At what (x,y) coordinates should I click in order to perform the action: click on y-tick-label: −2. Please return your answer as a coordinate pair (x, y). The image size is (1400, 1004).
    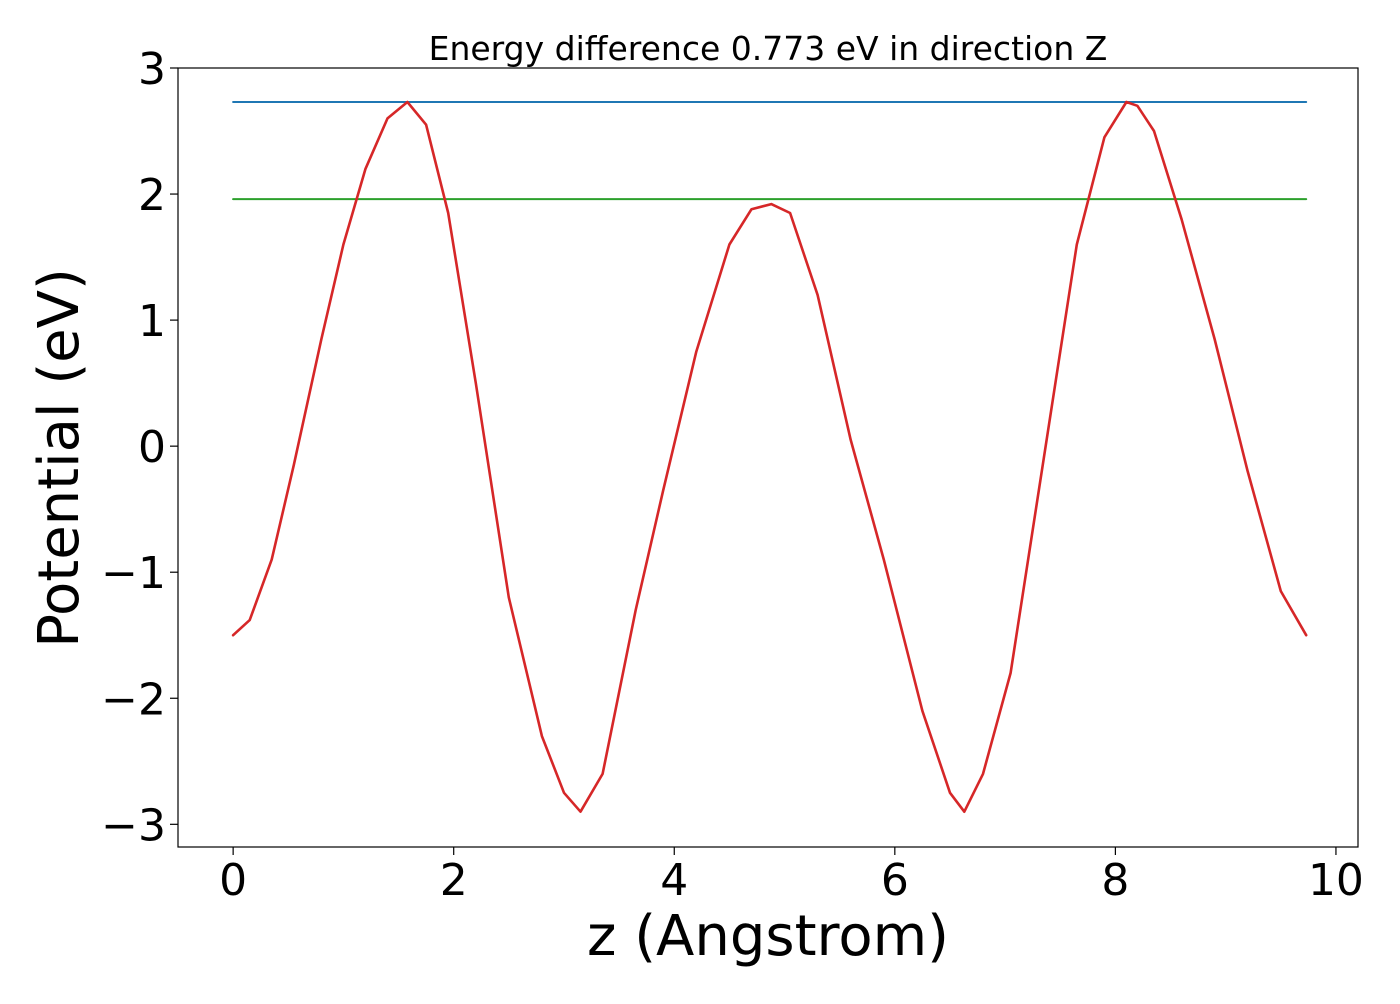
    Looking at the image, I should click on (133, 699).